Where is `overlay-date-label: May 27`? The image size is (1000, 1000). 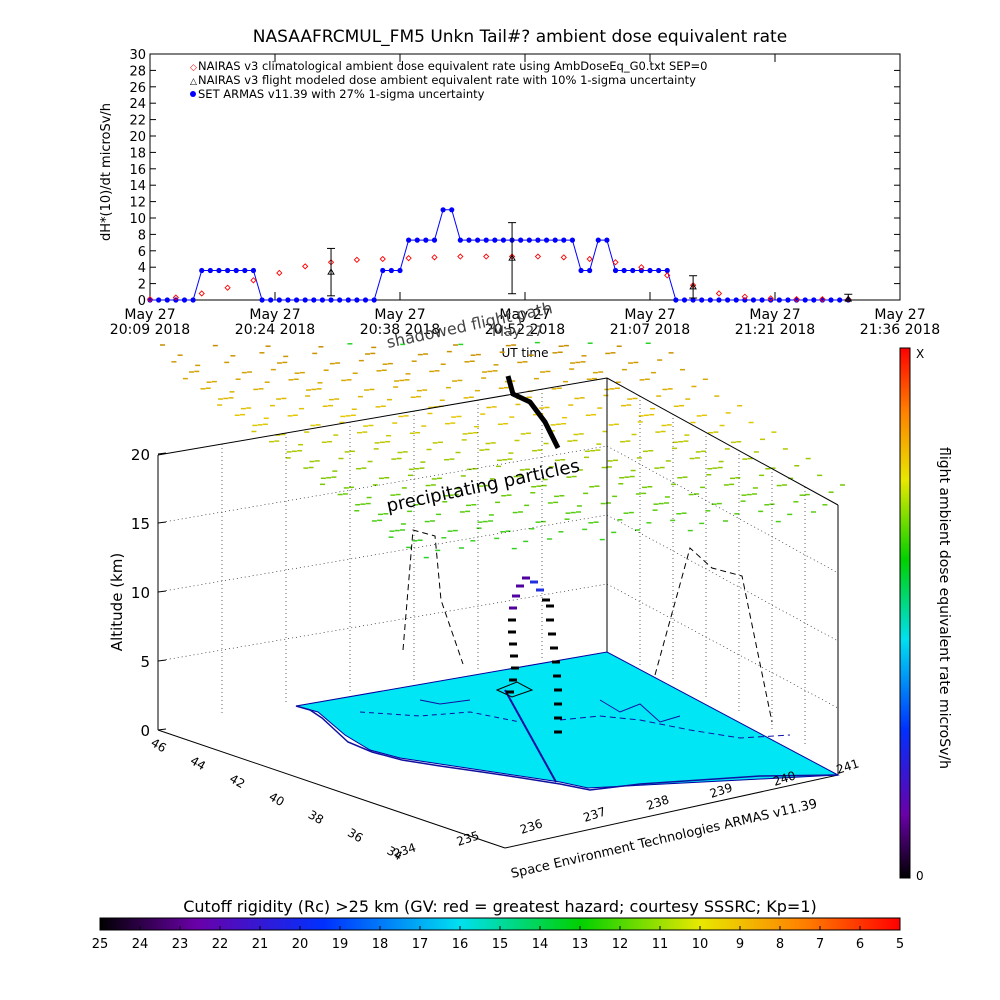
overlay-date-label: May 27 is located at coordinates (517, 332).